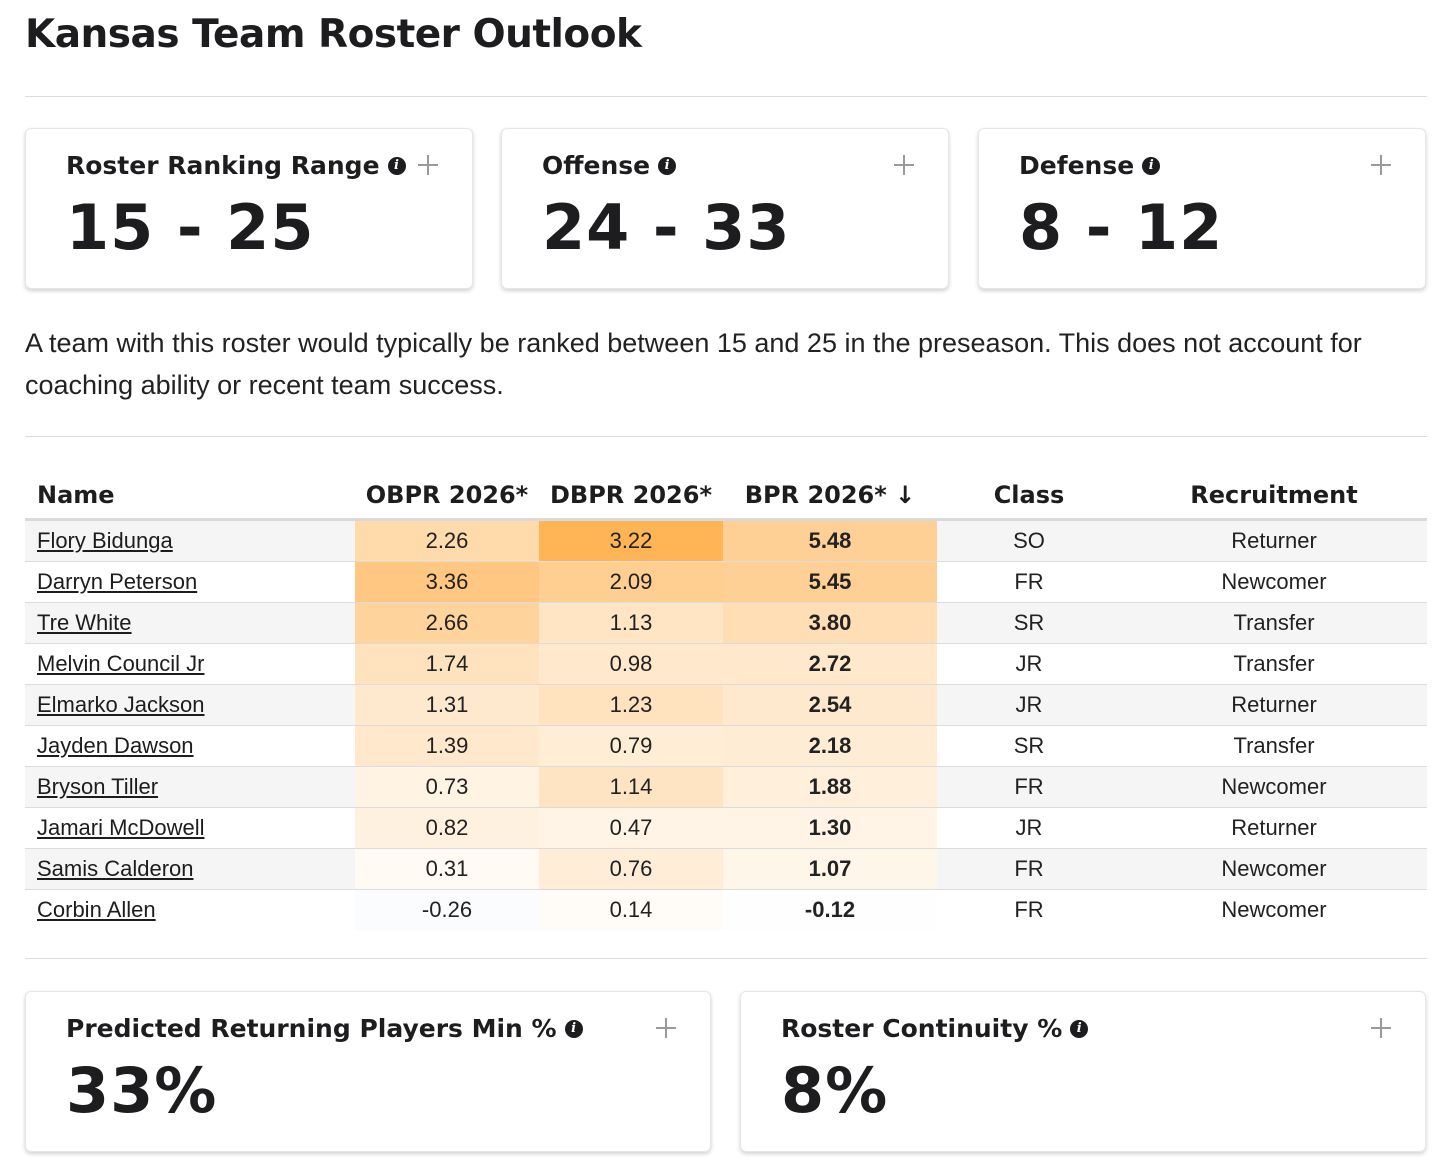  Describe the element at coordinates (447, 582) in the screenshot. I see `obpr-cell: 3.36` at that location.